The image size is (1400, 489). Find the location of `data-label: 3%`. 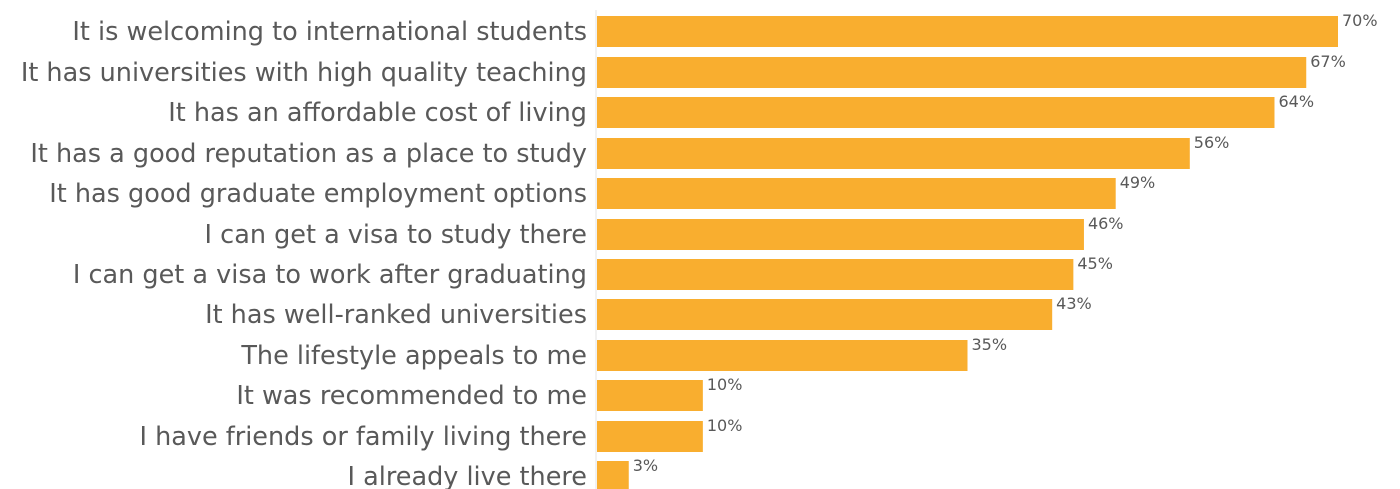

data-label: 3% is located at coordinates (645, 465).